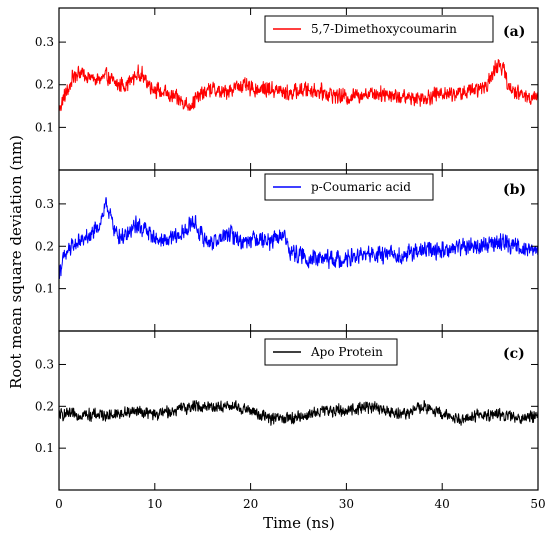 Image resolution: width=550 pixels, height=536 pixels. Describe the element at coordinates (346, 504) in the screenshot. I see `x-tick-label: 30` at that location.